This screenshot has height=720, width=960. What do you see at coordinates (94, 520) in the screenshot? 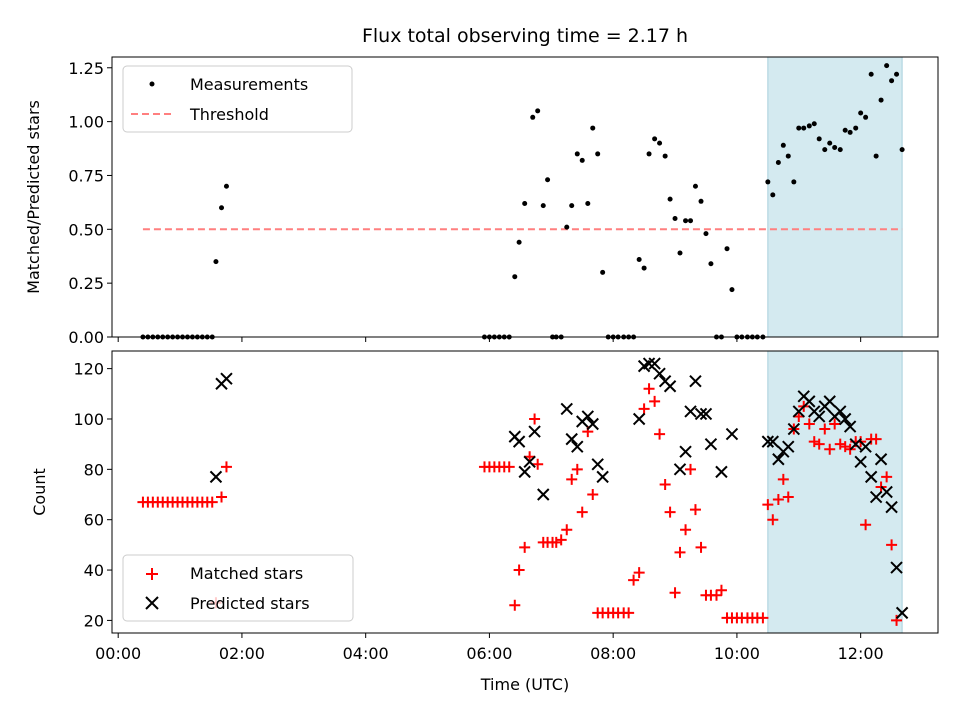
I see `y-tick-label: 60` at bounding box center [94, 520].